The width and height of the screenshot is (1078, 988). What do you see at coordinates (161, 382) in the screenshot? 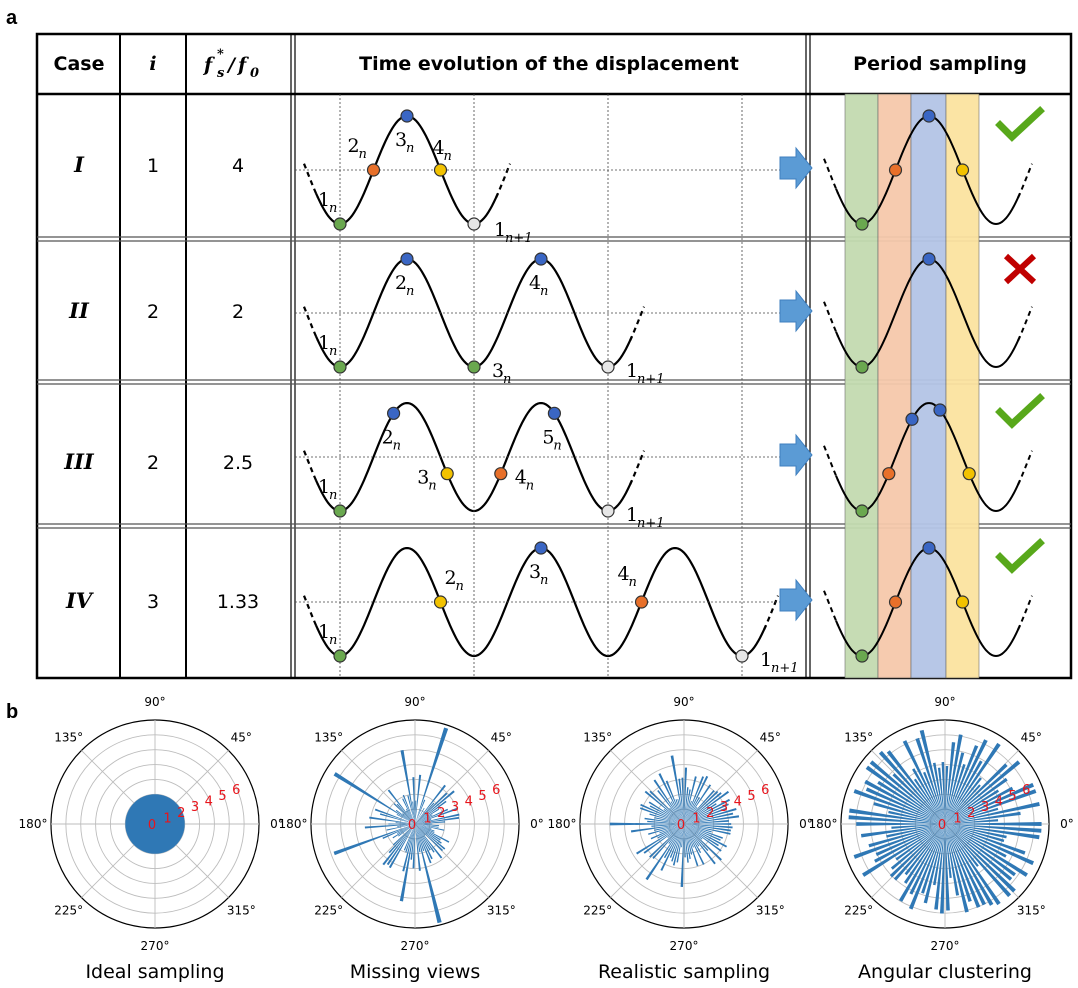
I see `row-cells: I 1 4 II 2 2 III 2 2.5 IV 3 1.33` at bounding box center [161, 382].